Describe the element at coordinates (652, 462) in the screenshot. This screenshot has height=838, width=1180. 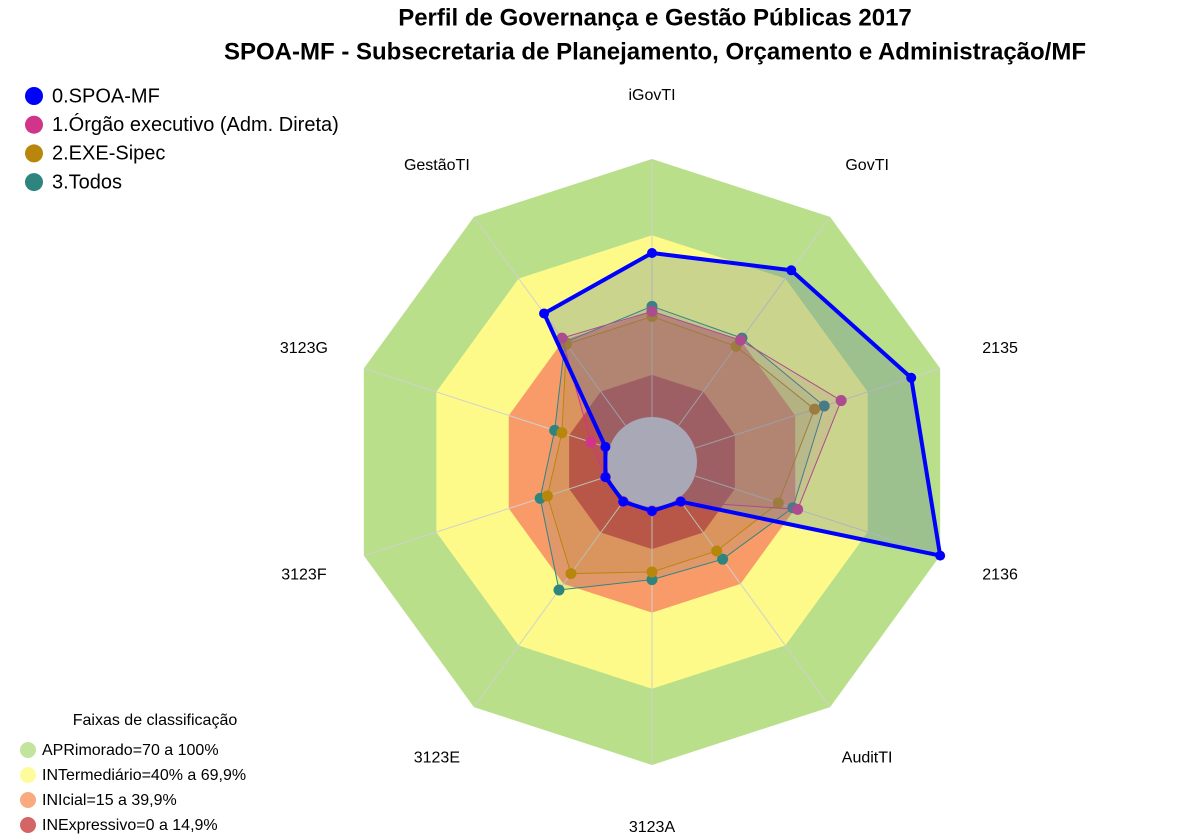
I see `center-hole` at that location.